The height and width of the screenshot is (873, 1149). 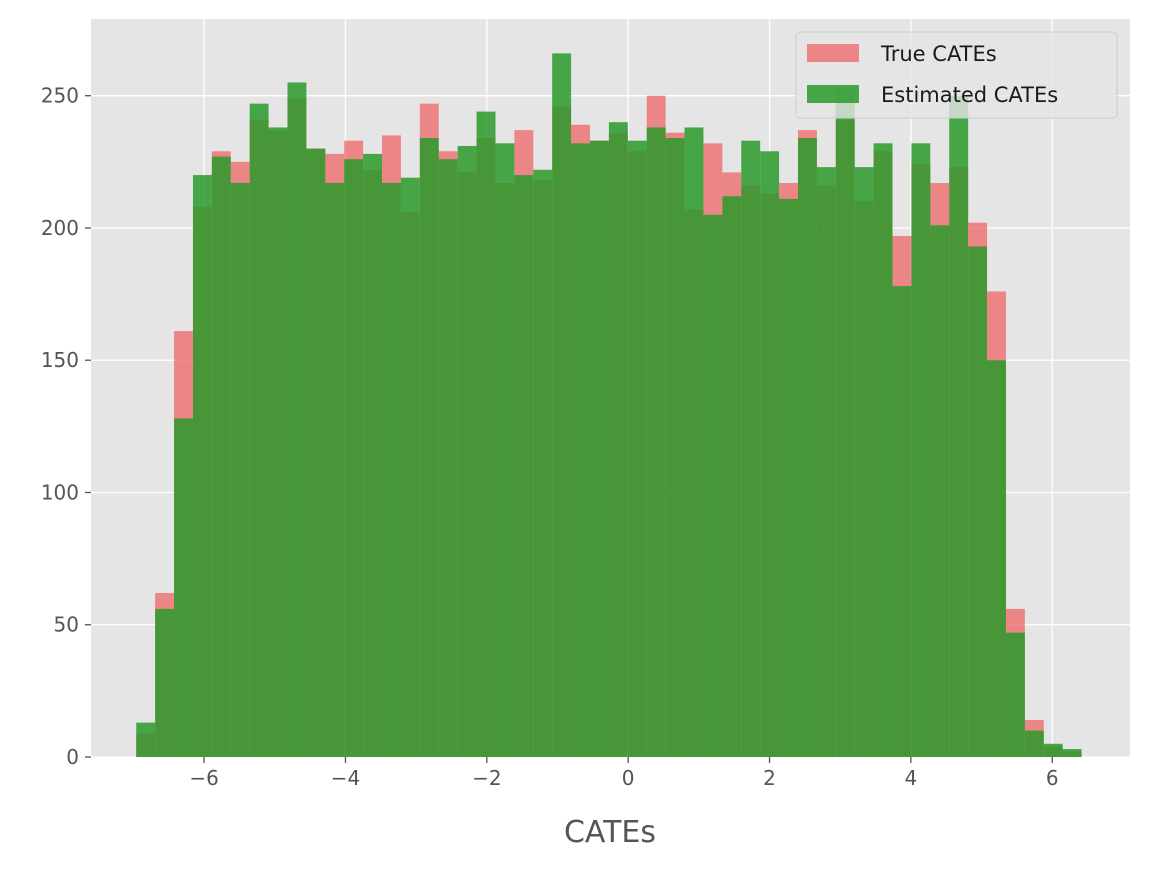 What do you see at coordinates (833, 94) in the screenshot?
I see `legend-swatch-estimated-cates` at bounding box center [833, 94].